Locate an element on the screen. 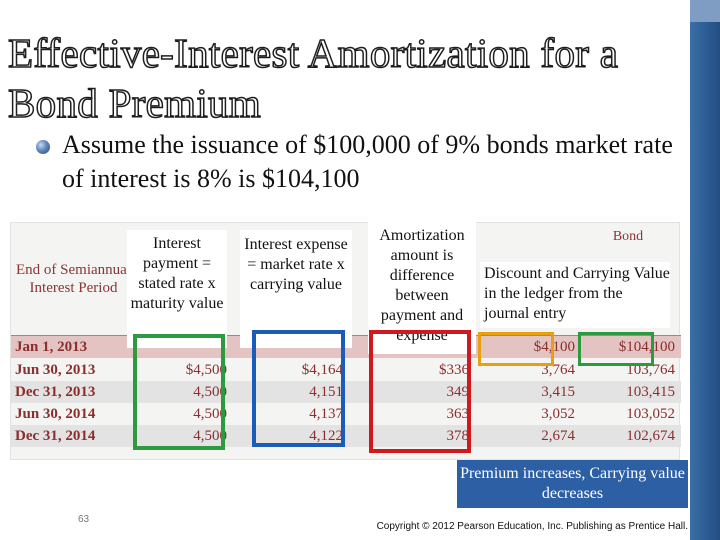 Image resolution: width=720 pixels, height=540 pixels. cell-date: Dec 31, 2013 is located at coordinates (55, 392).